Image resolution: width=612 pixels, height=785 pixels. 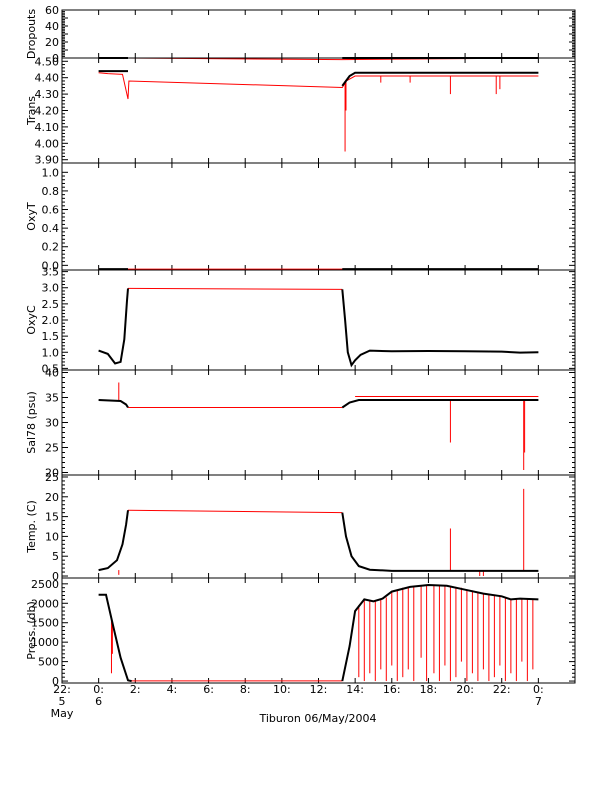 What do you see at coordinates (52, 536) in the screenshot?
I see `y-tick-label: 10` at bounding box center [52, 536].